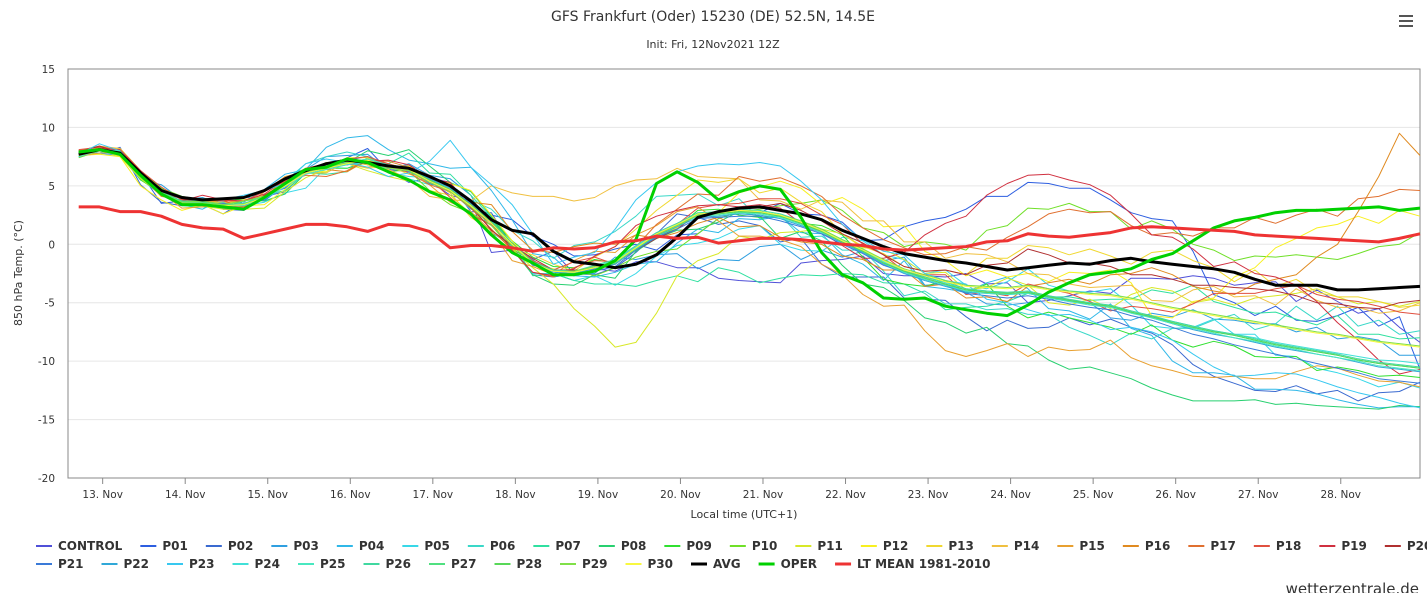  Describe the element at coordinates (1223, 546) in the screenshot. I see `legend-label: P17` at that location.